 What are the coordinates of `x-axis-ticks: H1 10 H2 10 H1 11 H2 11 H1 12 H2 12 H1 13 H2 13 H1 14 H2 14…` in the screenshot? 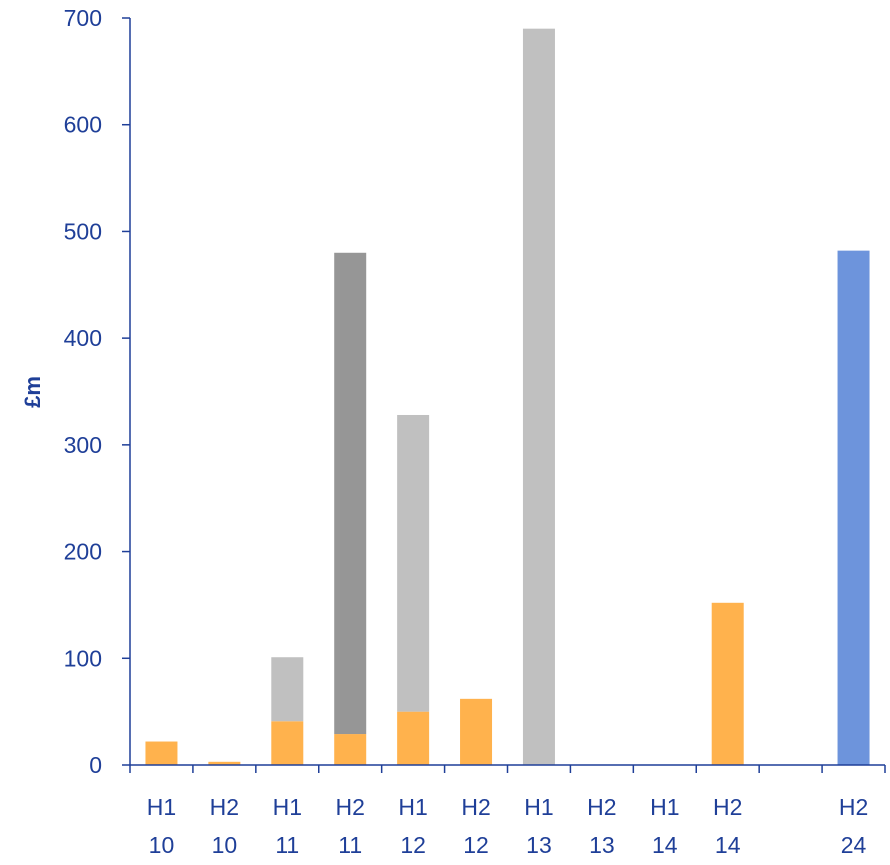 It's located at (507, 811).